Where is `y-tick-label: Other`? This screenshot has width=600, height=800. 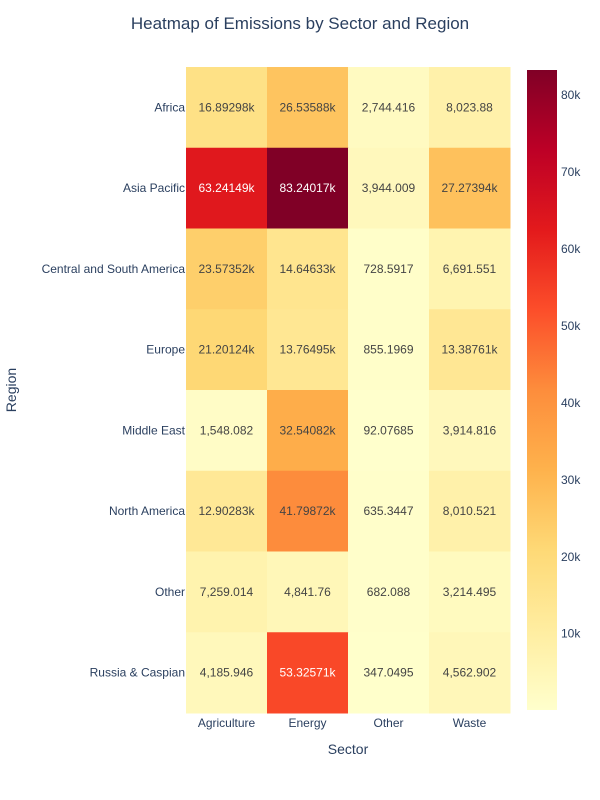 y-tick-label: Other is located at coordinates (170, 592).